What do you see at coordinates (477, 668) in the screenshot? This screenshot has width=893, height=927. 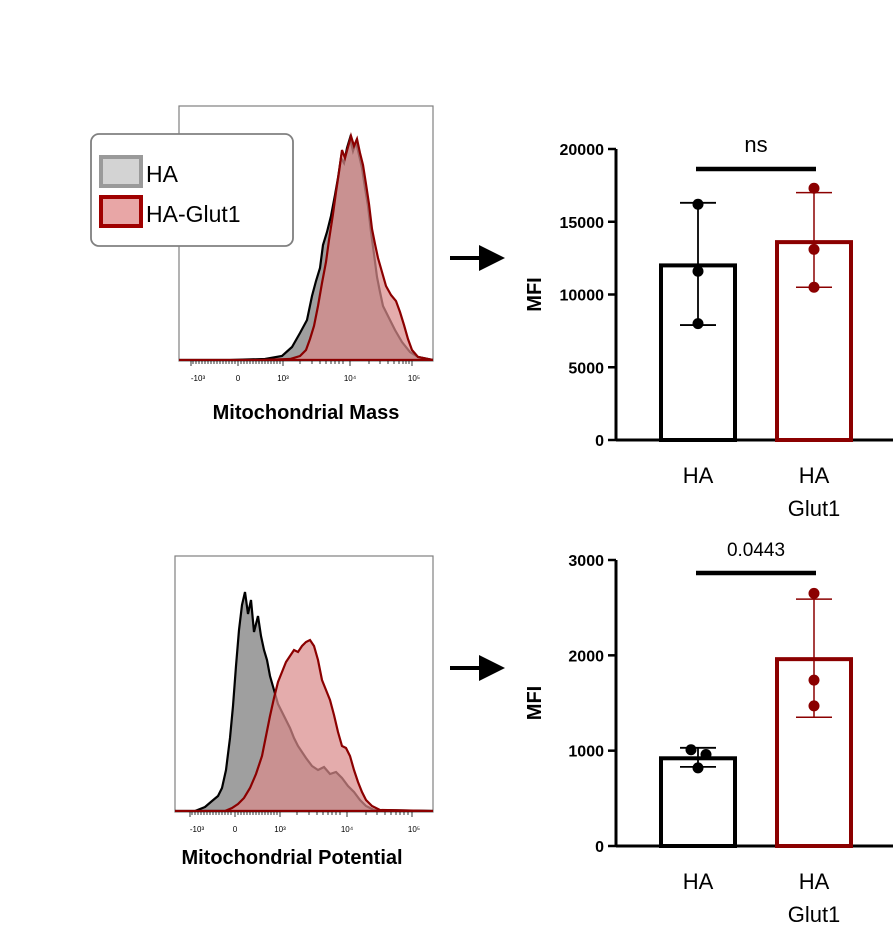 I see `arrow-bottom` at bounding box center [477, 668].